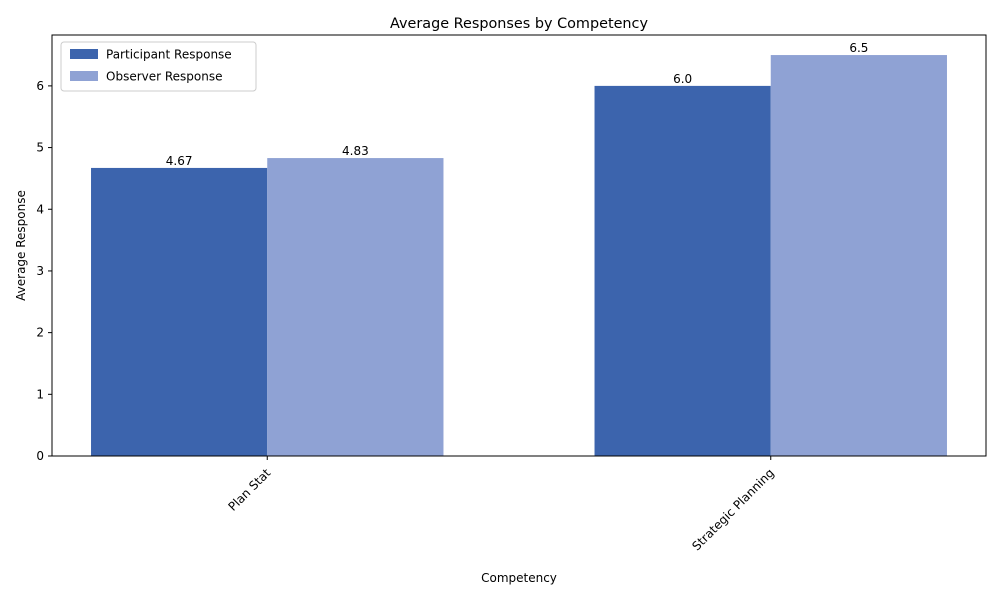 The height and width of the screenshot is (600, 1000). I want to click on x-tick-label: Plan Stat, so click(249, 490).